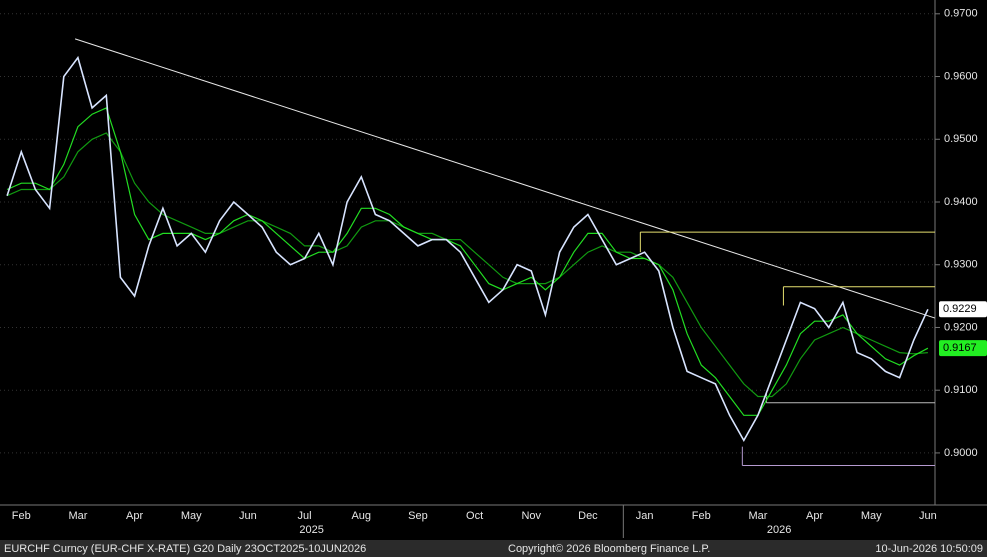 This screenshot has height=557, width=987. Describe the element at coordinates (418, 516) in the screenshot. I see `x-tick-label: Sep` at that location.